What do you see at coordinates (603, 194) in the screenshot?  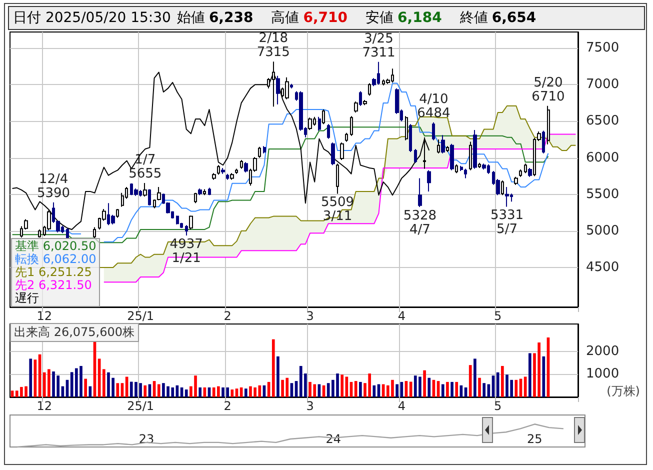 I see `y-tick-label: 5500` at bounding box center [603, 194].